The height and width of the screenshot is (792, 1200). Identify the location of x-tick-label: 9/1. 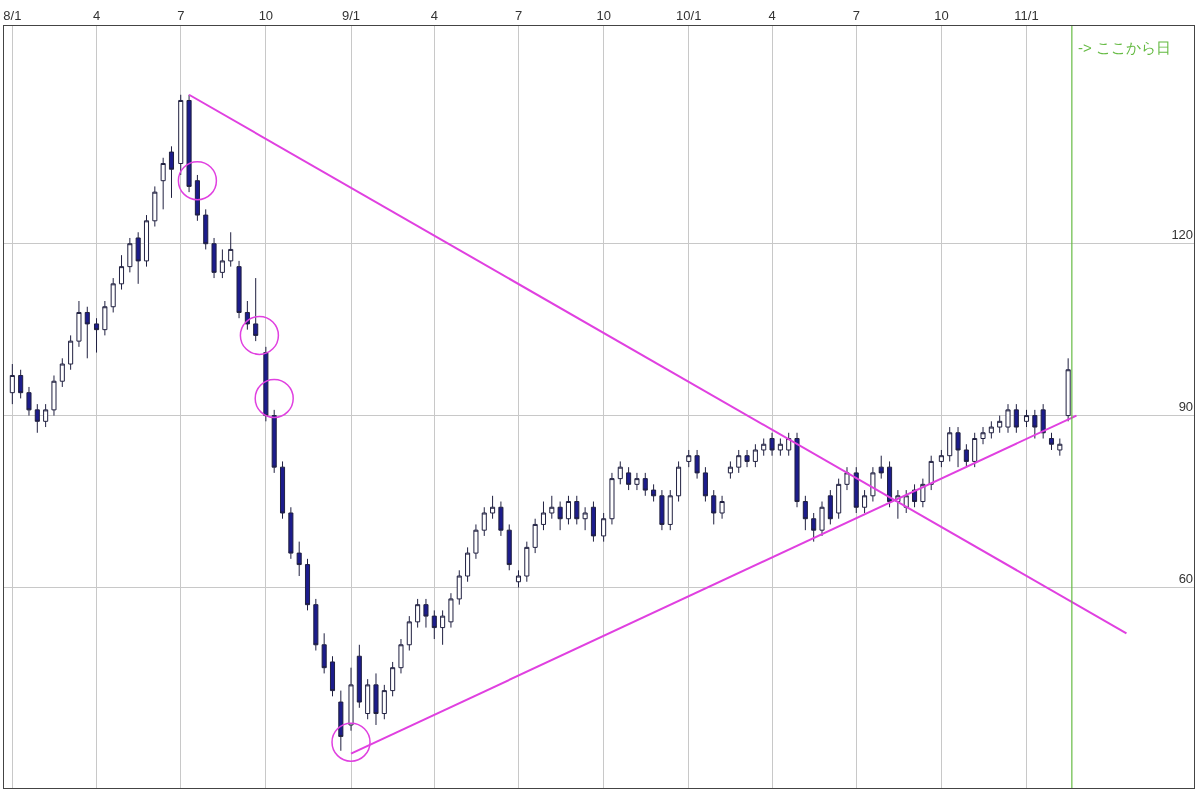
(351, 15).